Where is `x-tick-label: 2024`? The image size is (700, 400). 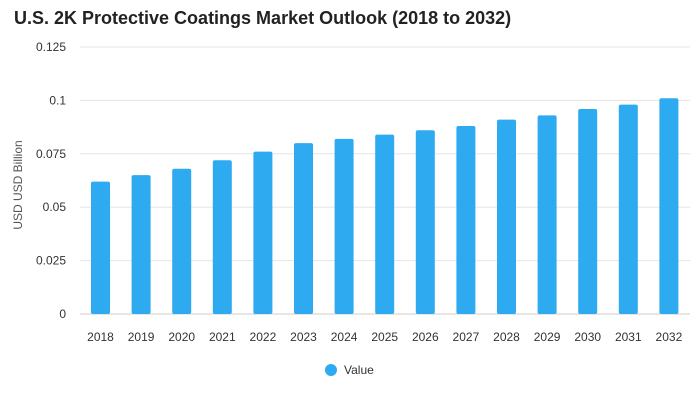
x-tick-label: 2024 is located at coordinates (344, 337).